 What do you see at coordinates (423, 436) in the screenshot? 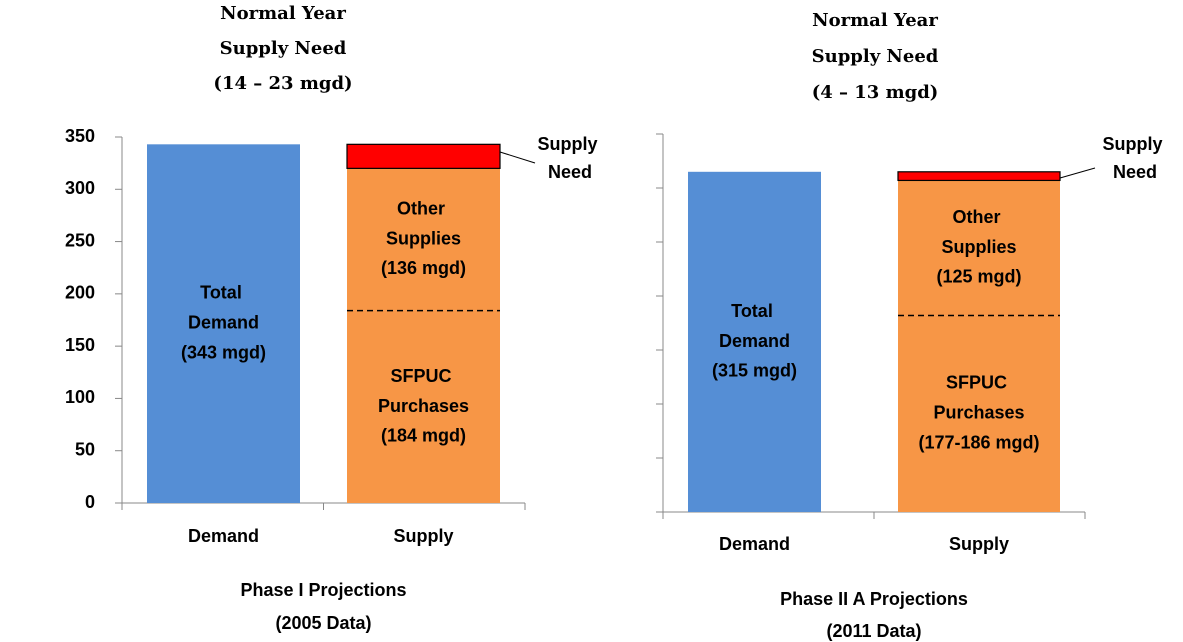
I see `data-label: (184 mgd)` at bounding box center [423, 436].